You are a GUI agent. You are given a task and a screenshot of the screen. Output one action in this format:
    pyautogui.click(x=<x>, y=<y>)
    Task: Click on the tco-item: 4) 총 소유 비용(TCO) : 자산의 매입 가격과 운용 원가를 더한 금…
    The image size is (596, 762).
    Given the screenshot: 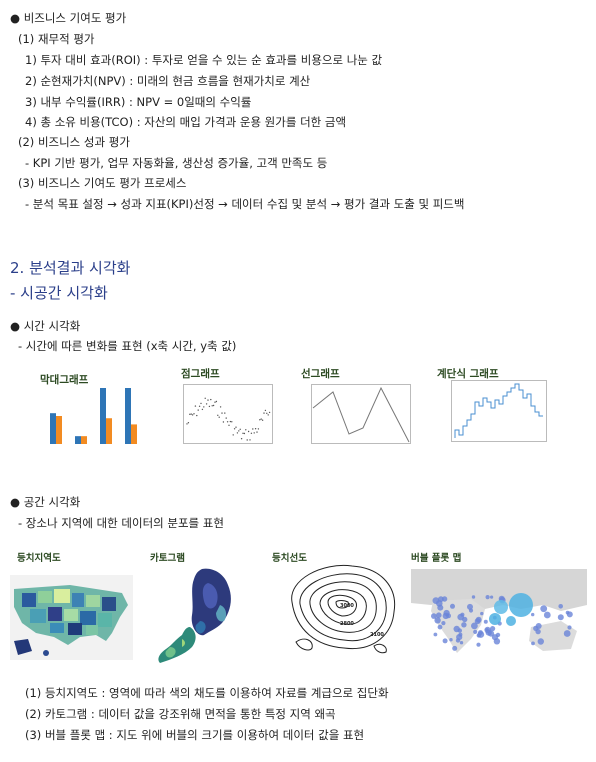 What is the action you would take?
    pyautogui.click(x=186, y=122)
    